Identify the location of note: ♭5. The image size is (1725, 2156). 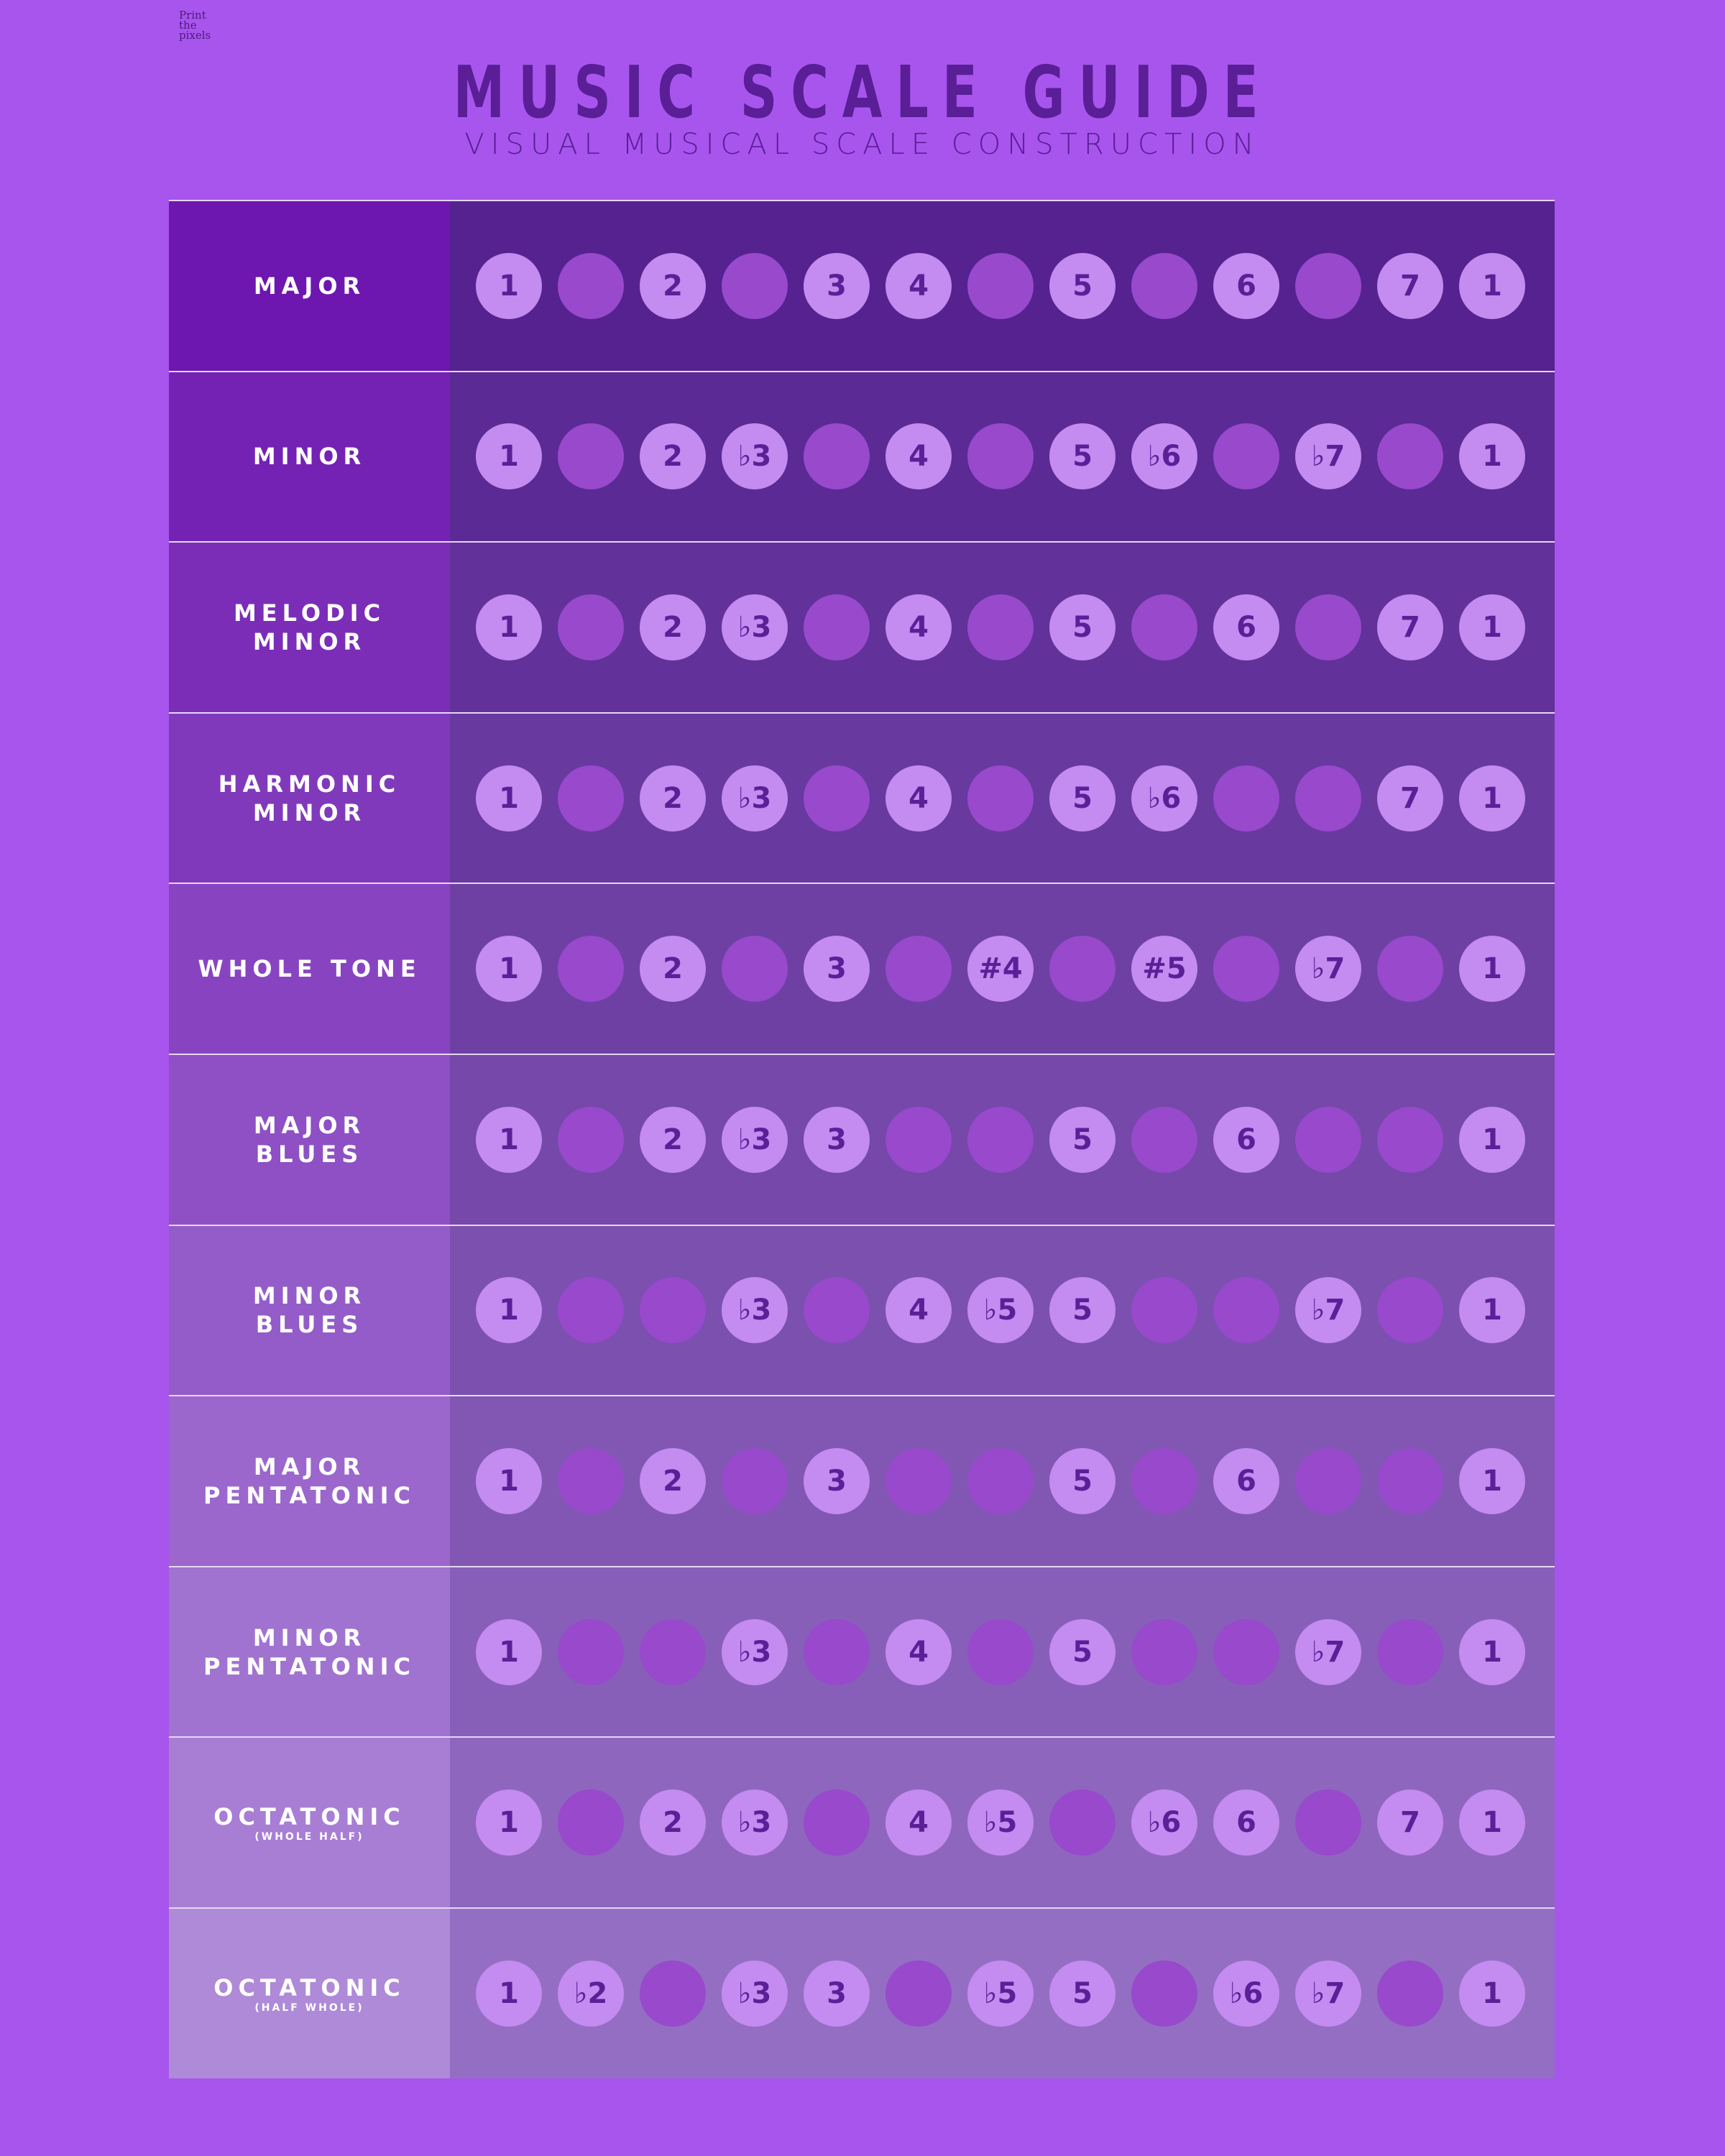
(1000, 1310).